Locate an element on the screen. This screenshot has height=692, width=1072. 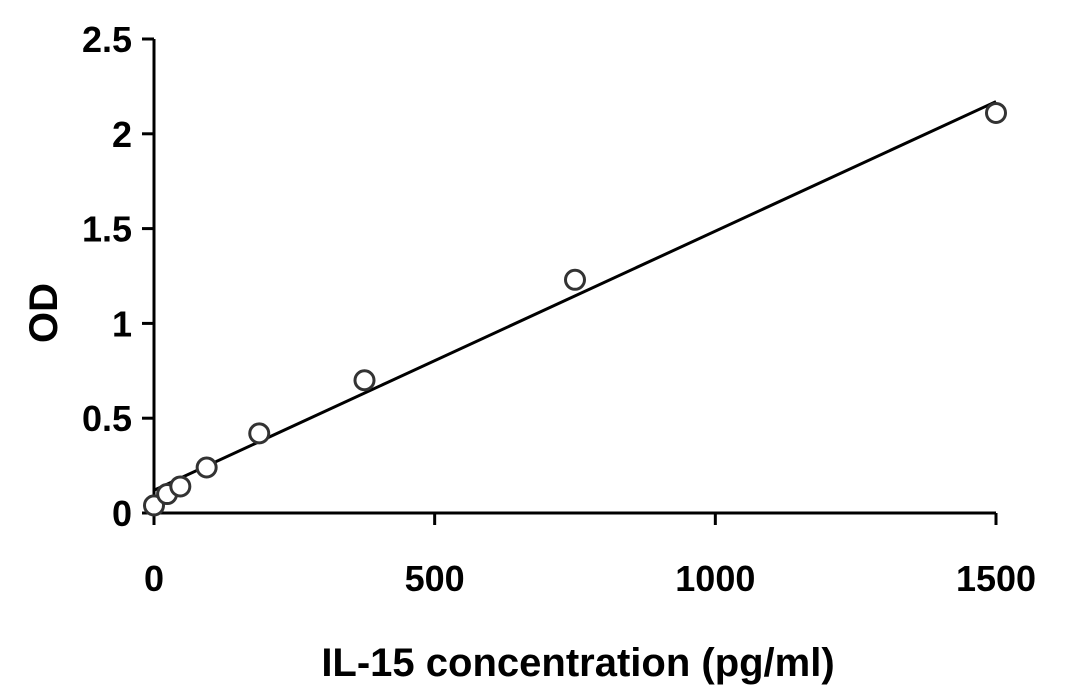
x-tick-label: 500 is located at coordinates (435, 578).